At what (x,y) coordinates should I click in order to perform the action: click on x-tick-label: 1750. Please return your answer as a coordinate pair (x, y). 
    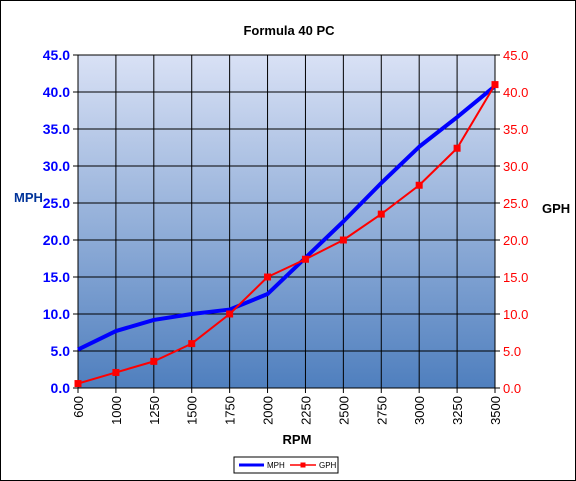
    Looking at the image, I should click on (230, 410).